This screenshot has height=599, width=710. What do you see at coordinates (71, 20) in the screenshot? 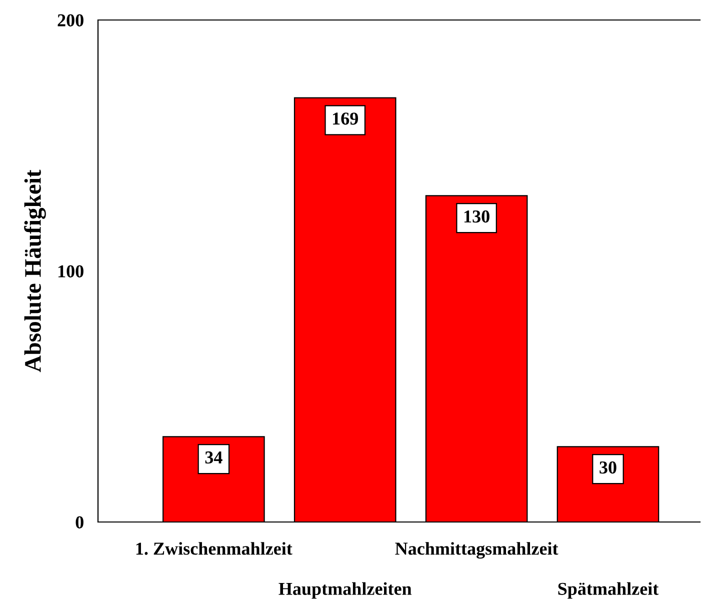
I see `y-tick-label: 200` at bounding box center [71, 20].